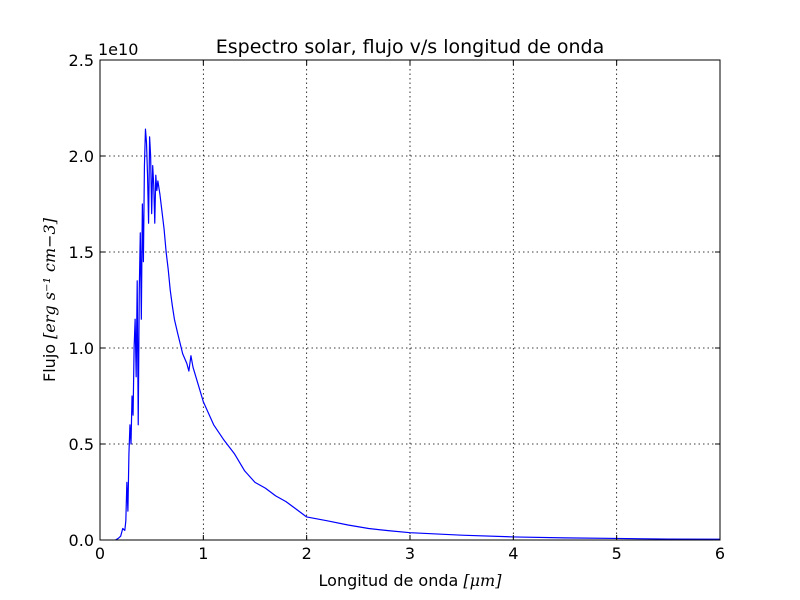 The width and height of the screenshot is (800, 600). I want to click on x-tick-label: 2, so click(307, 553).